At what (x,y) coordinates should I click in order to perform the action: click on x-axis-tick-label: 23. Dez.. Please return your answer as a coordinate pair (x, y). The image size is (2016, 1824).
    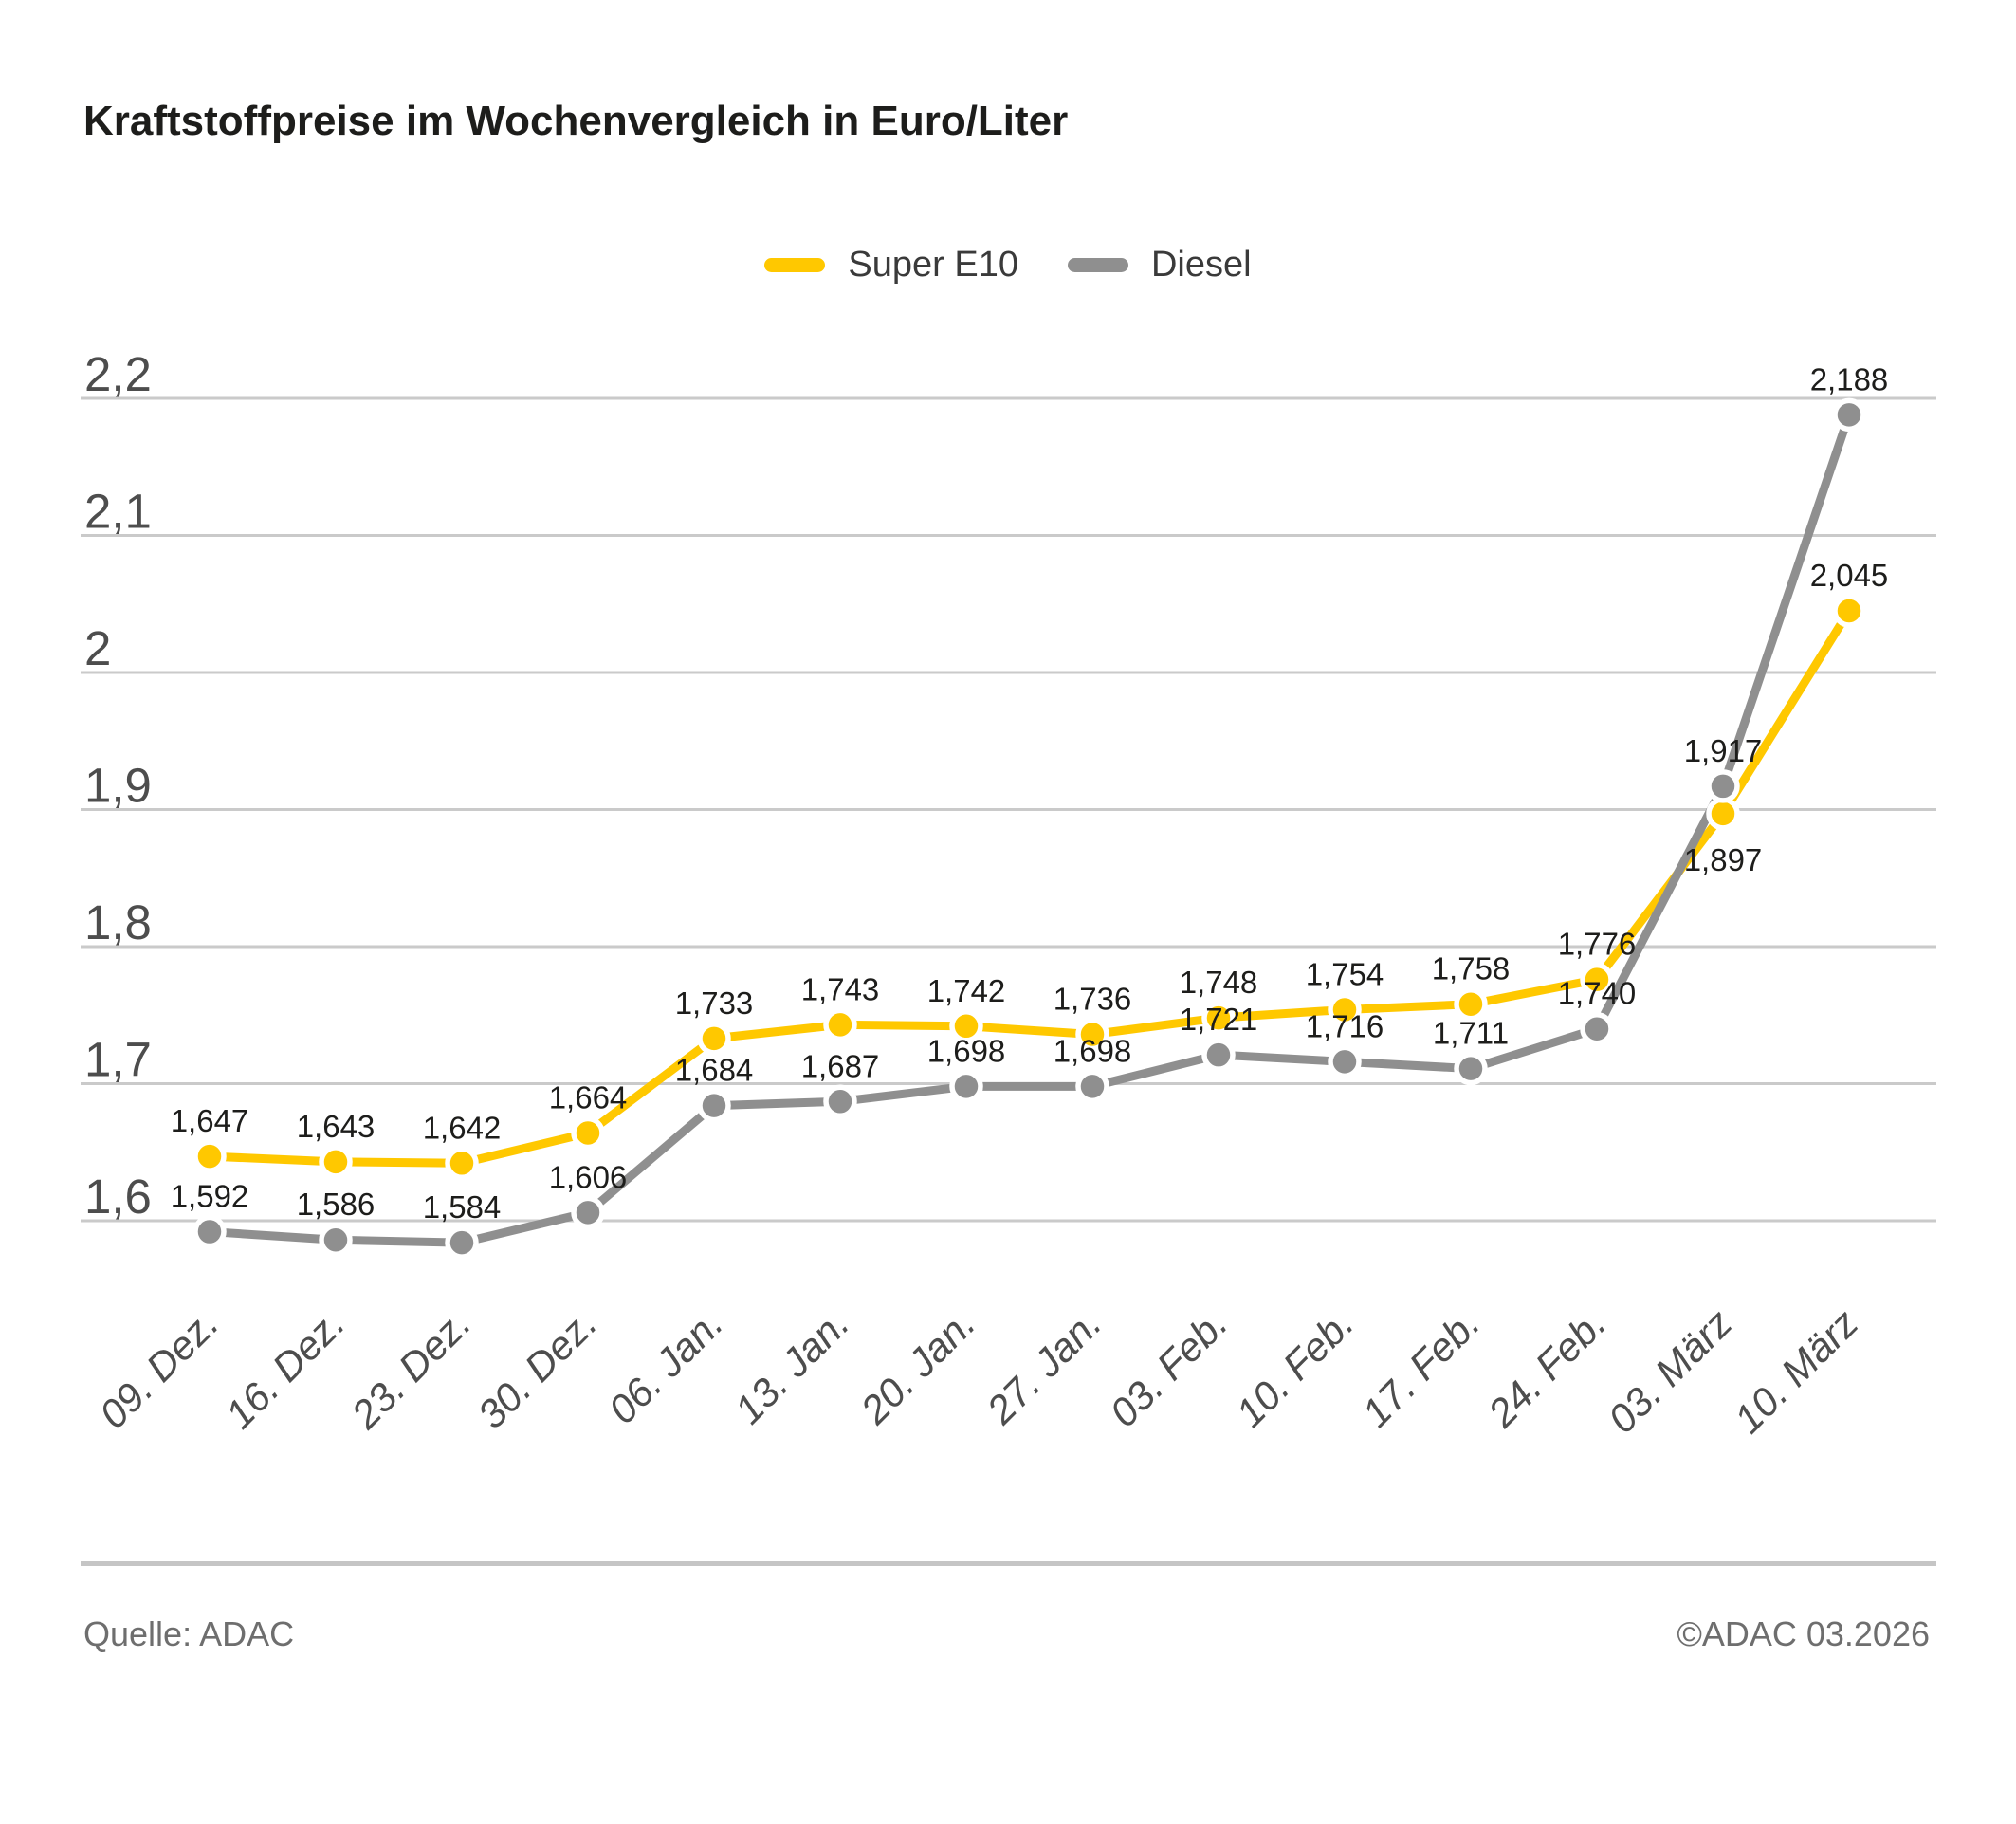
    Looking at the image, I should click on (411, 1369).